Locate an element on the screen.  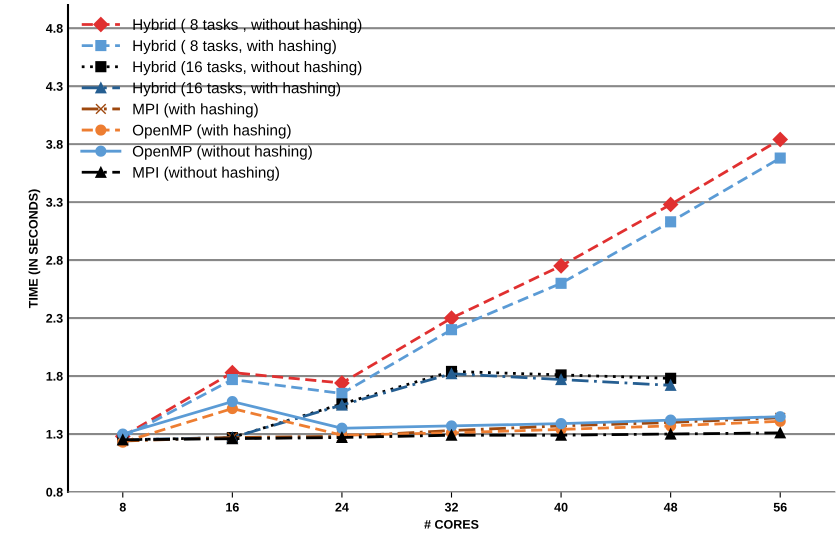
legend-label: MPI (without hashing) is located at coordinates (206, 173).